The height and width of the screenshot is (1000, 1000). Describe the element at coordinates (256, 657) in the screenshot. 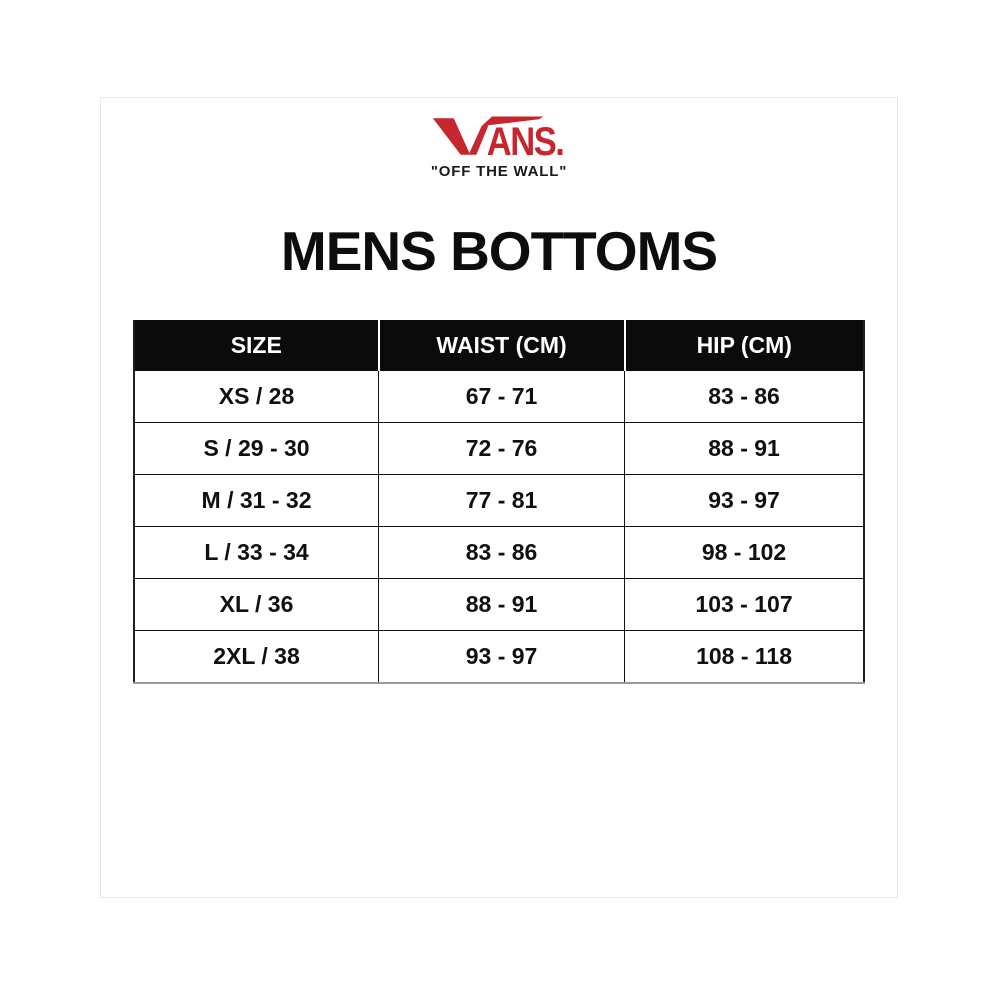

I see `cell-size: 2XL / 38` at that location.